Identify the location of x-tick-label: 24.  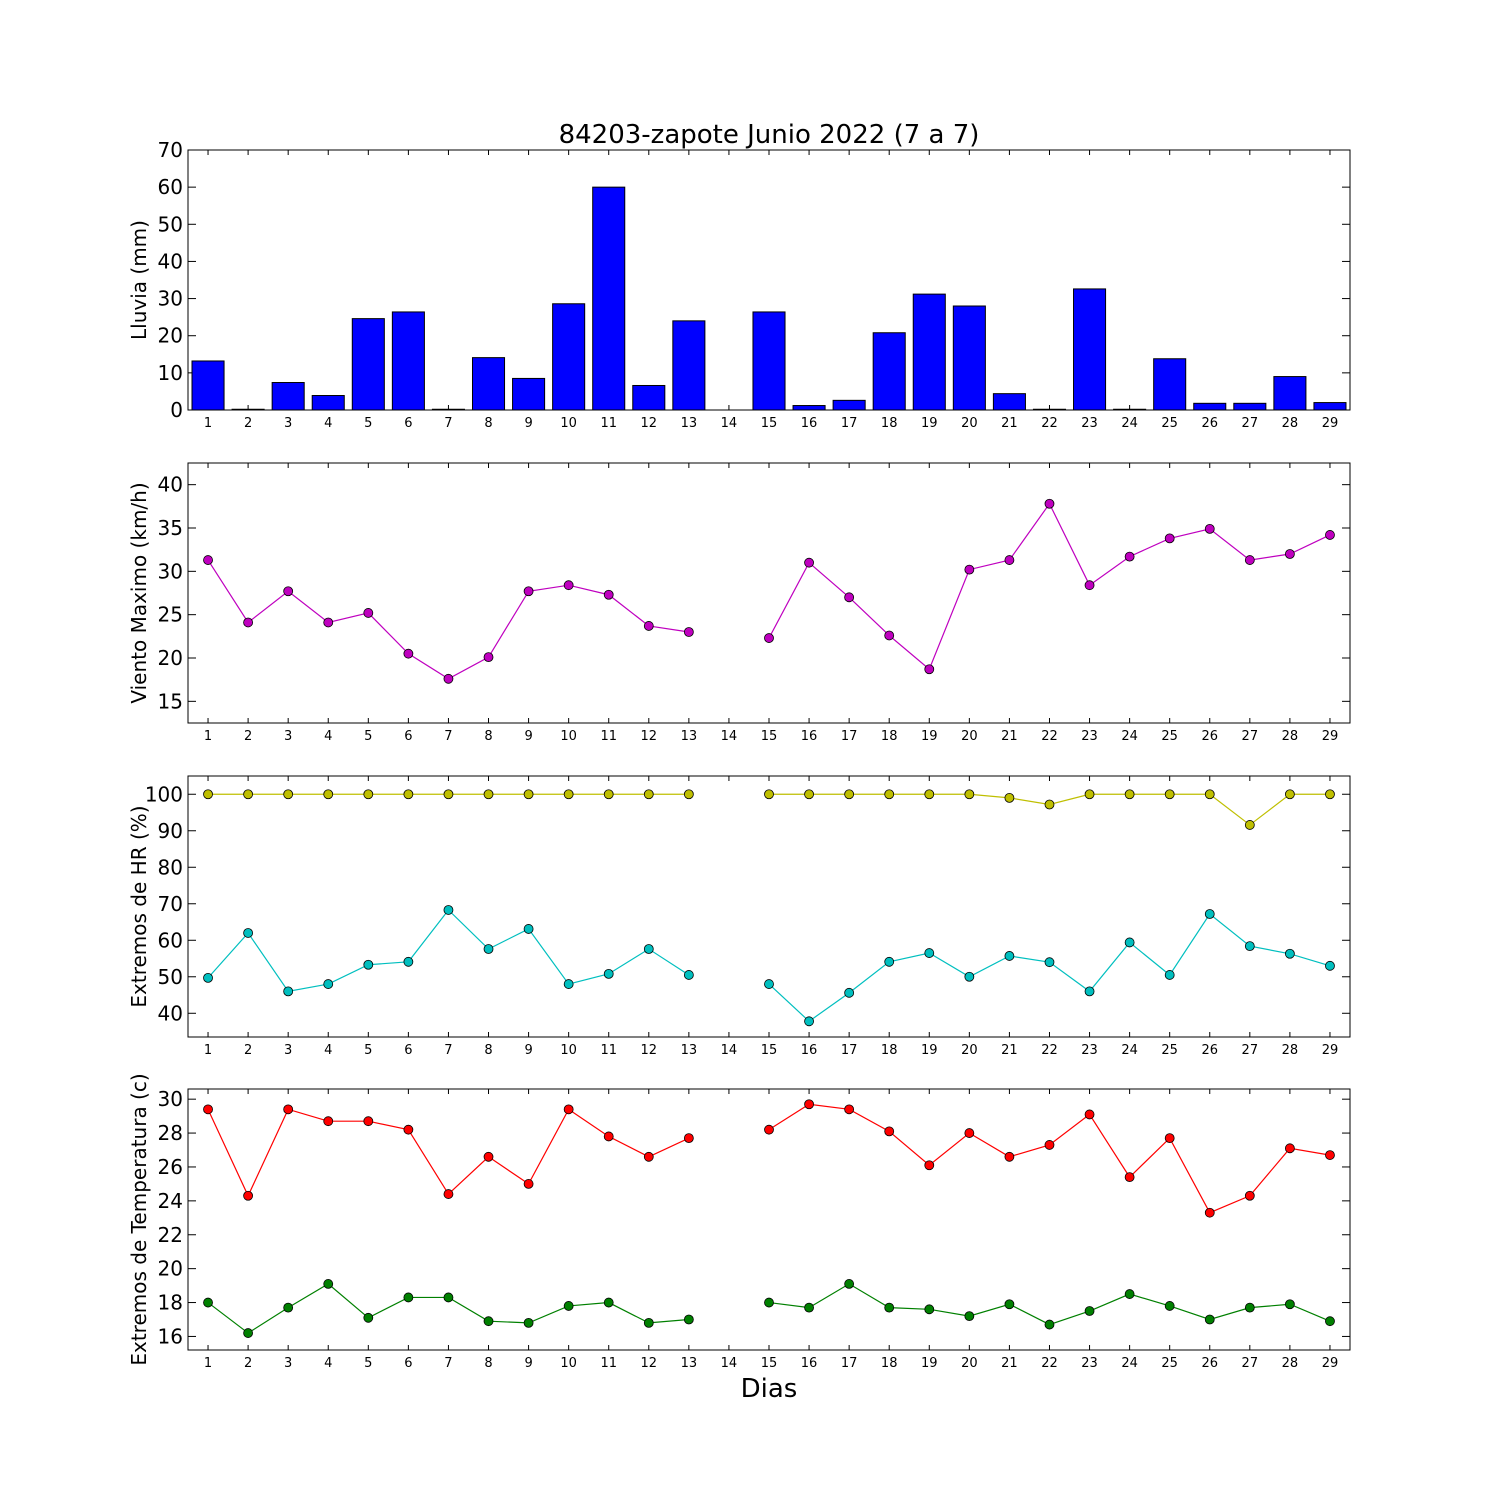
(1129, 1050).